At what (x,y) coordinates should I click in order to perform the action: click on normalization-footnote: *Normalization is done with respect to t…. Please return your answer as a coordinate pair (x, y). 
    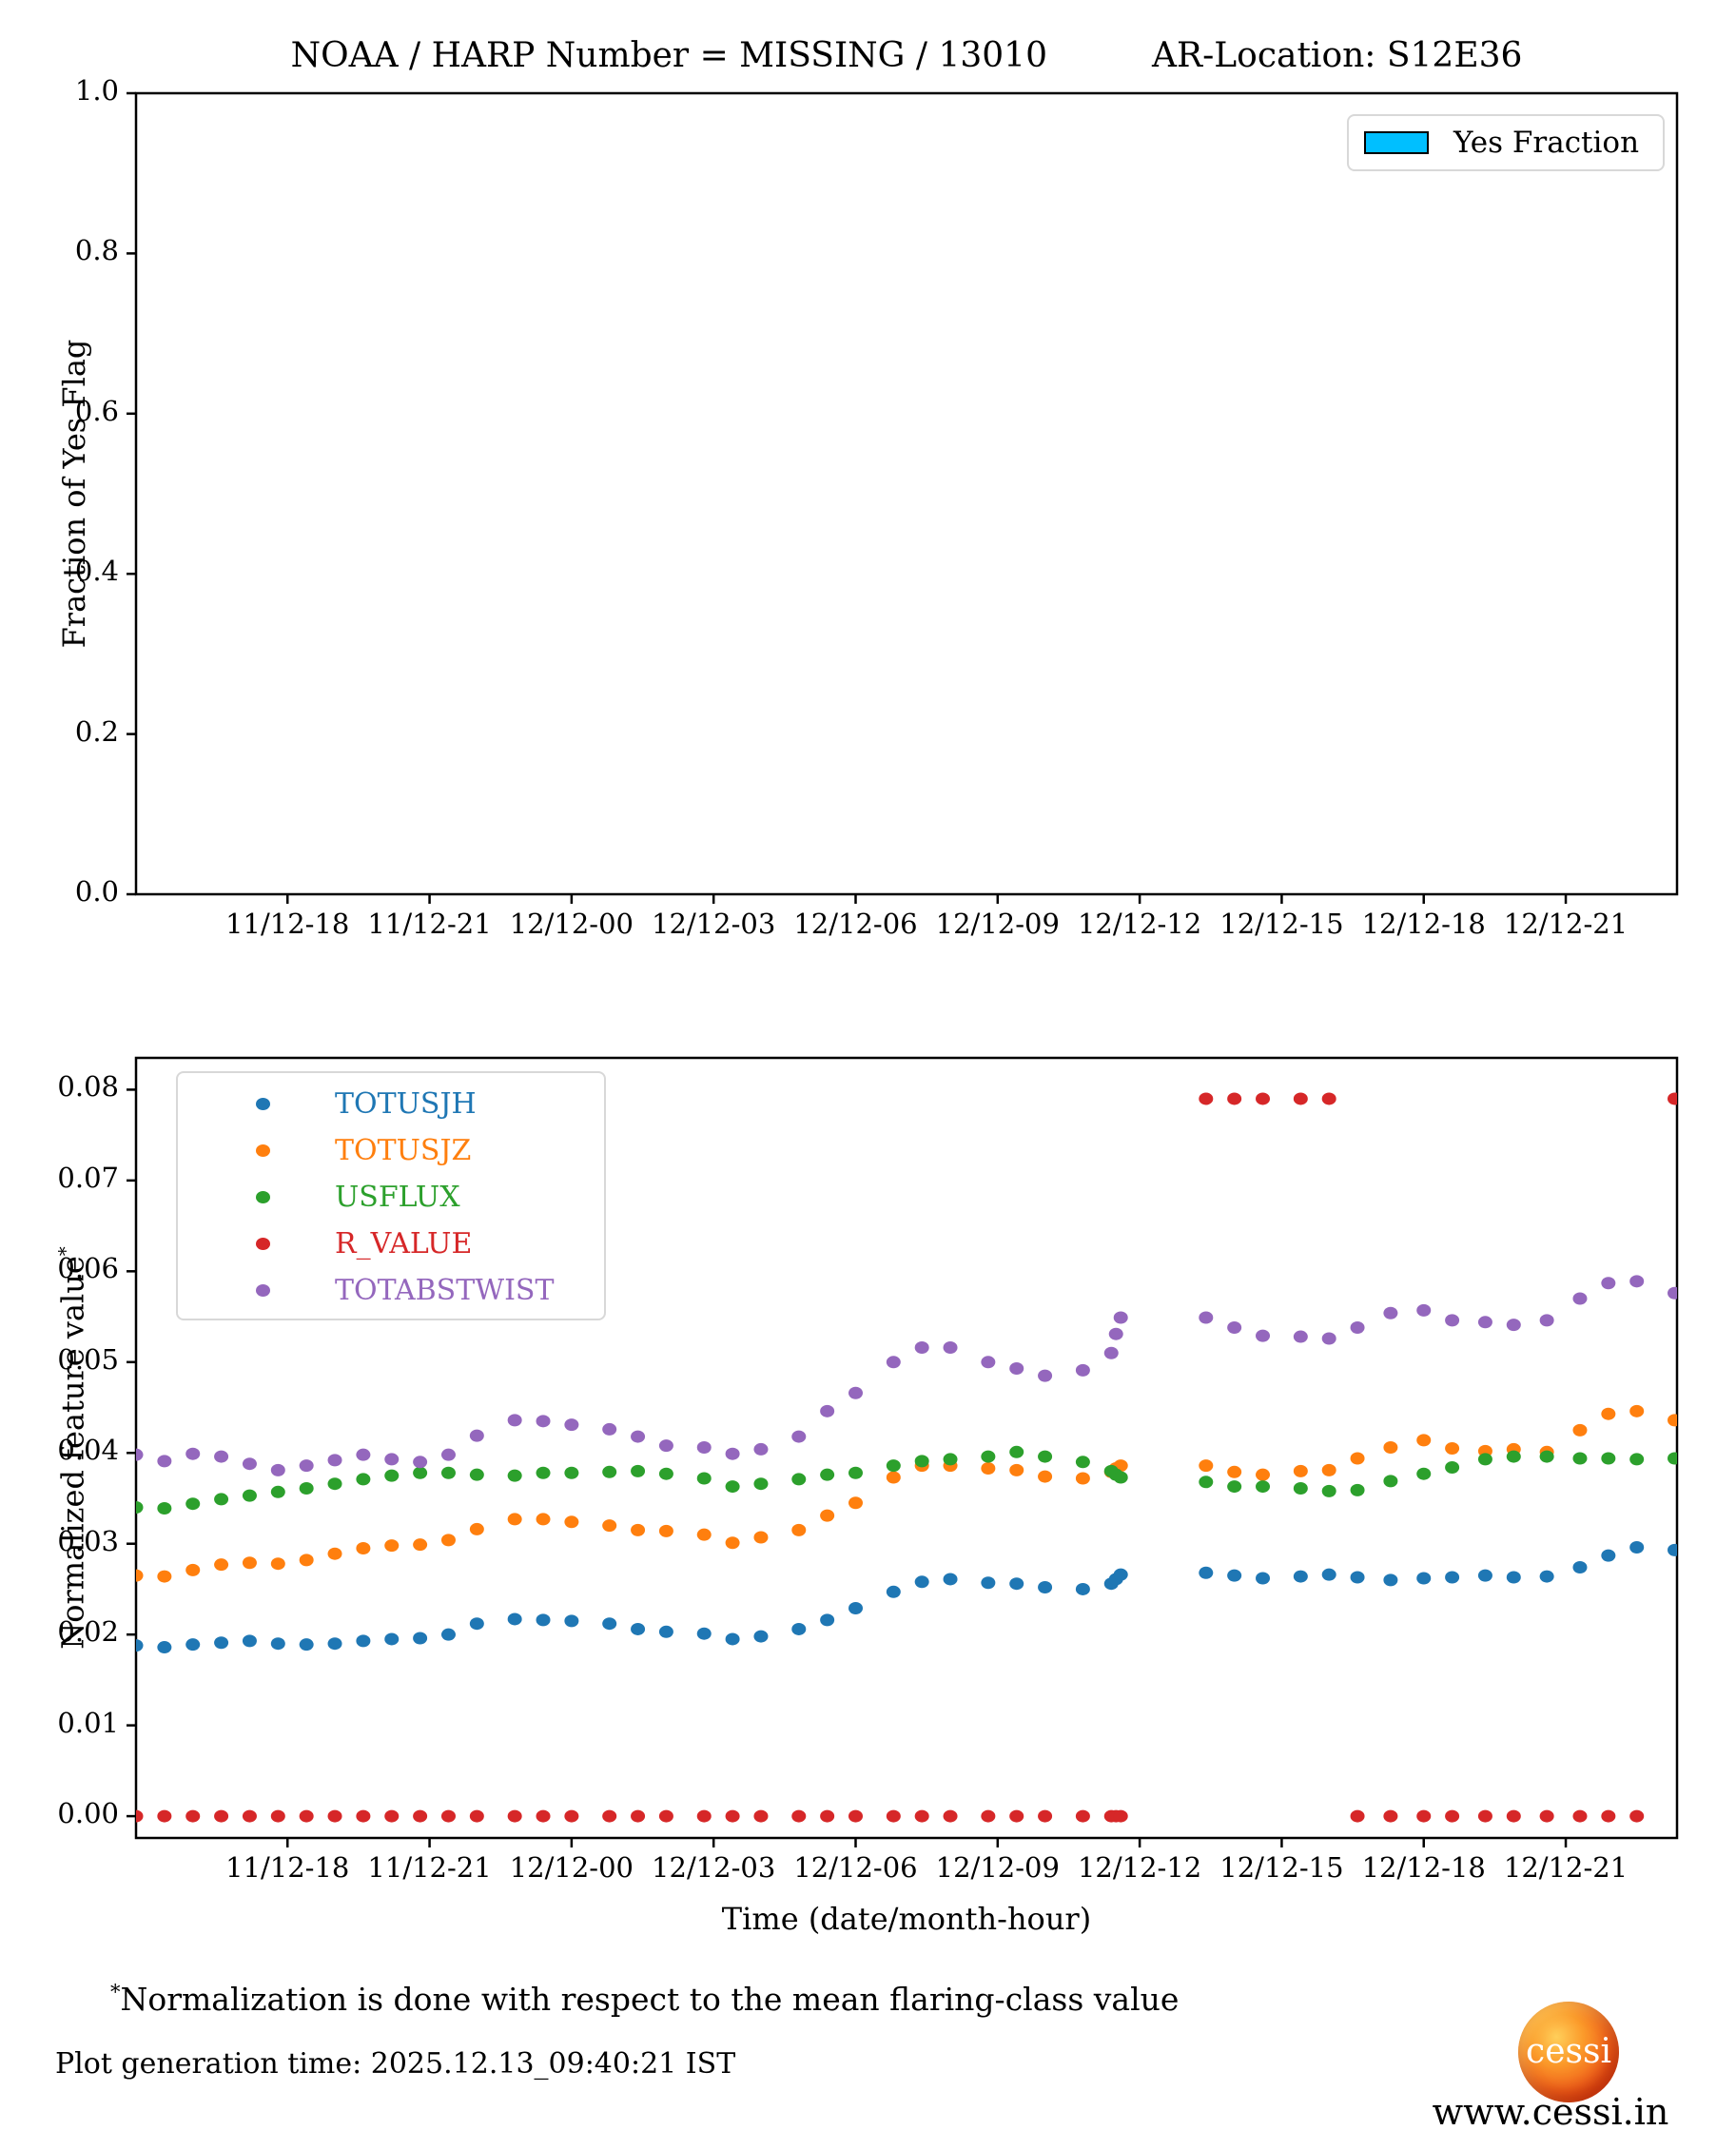
    Looking at the image, I should click on (645, 1999).